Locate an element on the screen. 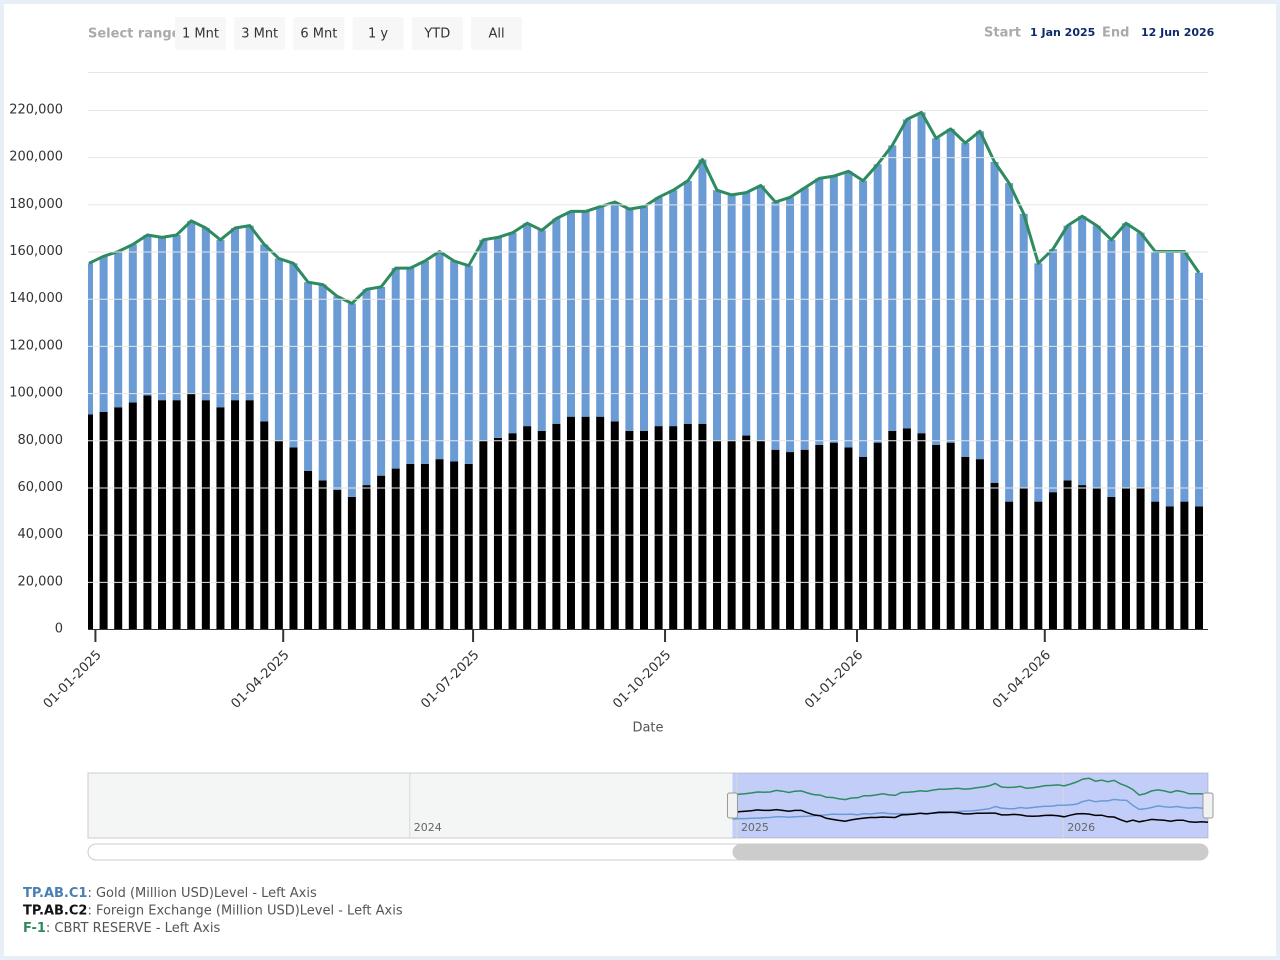  range-button-label: 1 Mnt is located at coordinates (200, 34).